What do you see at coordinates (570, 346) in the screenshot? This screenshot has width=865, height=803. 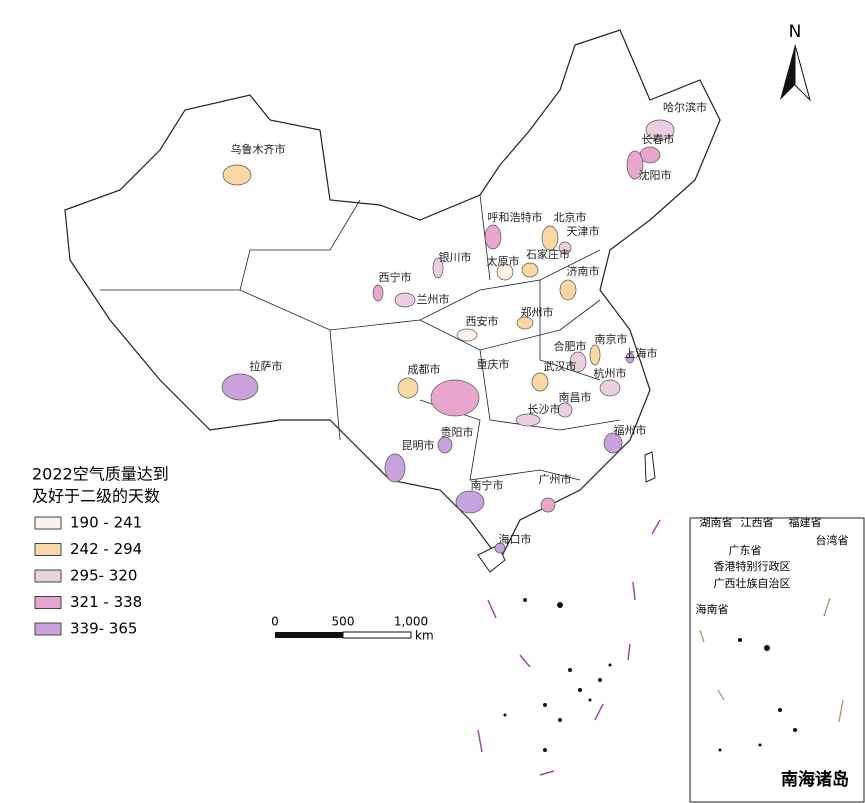 I see `city-label: 合肥市` at bounding box center [570, 346].